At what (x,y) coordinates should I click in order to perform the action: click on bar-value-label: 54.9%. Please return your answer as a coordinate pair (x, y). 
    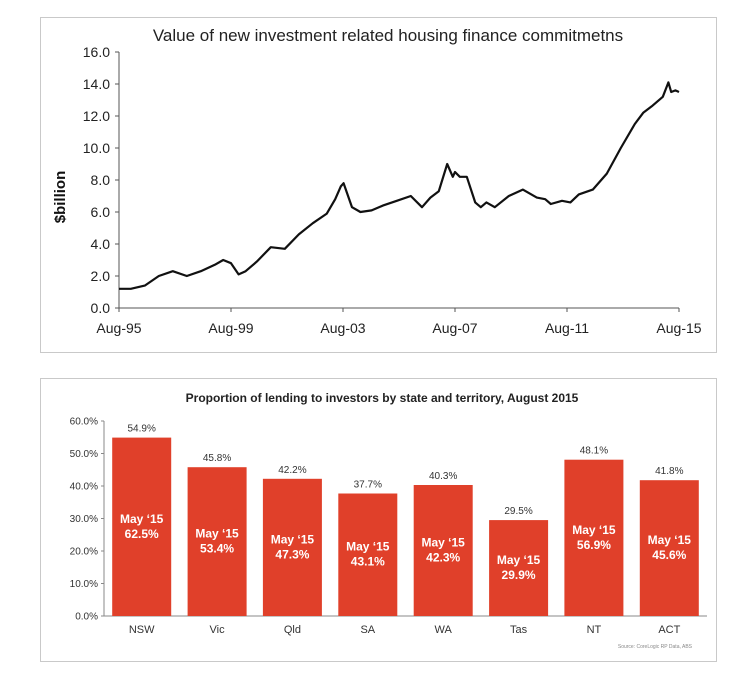
    Looking at the image, I should click on (142, 429).